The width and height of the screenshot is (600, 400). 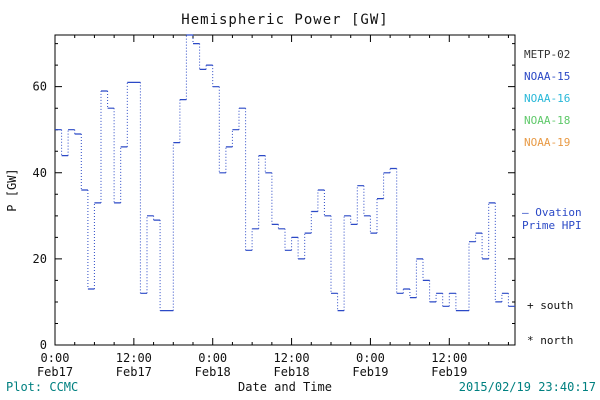 What do you see at coordinates (42, 387) in the screenshot?
I see `plot-credit: Plot: CCMC` at bounding box center [42, 387].